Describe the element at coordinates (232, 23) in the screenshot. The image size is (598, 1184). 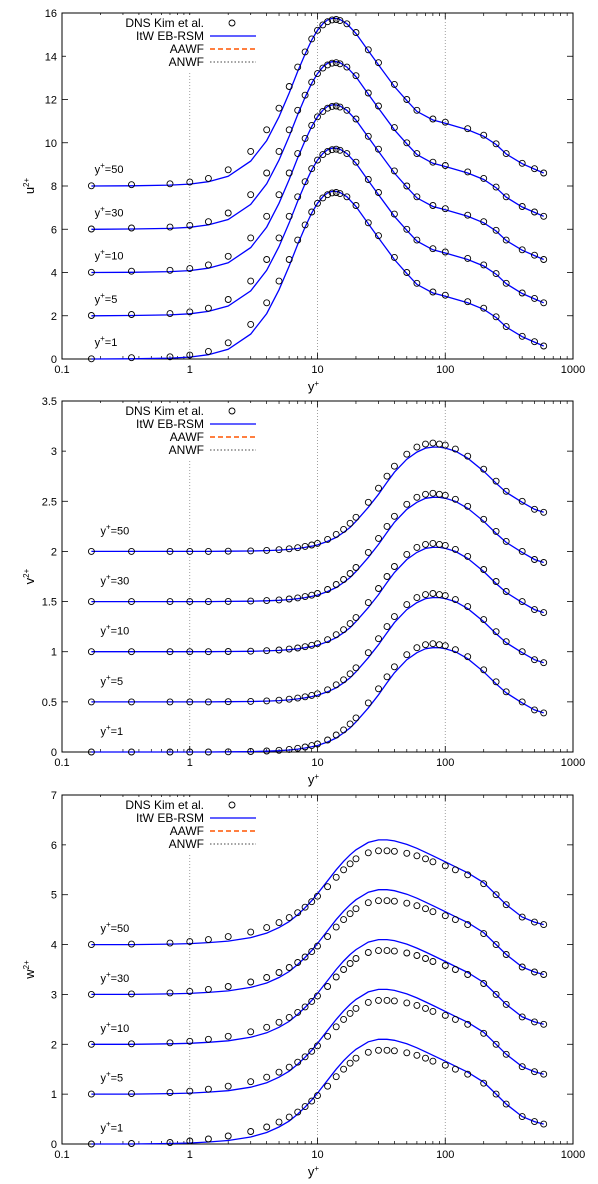
I see `legend-marker-circle` at that location.